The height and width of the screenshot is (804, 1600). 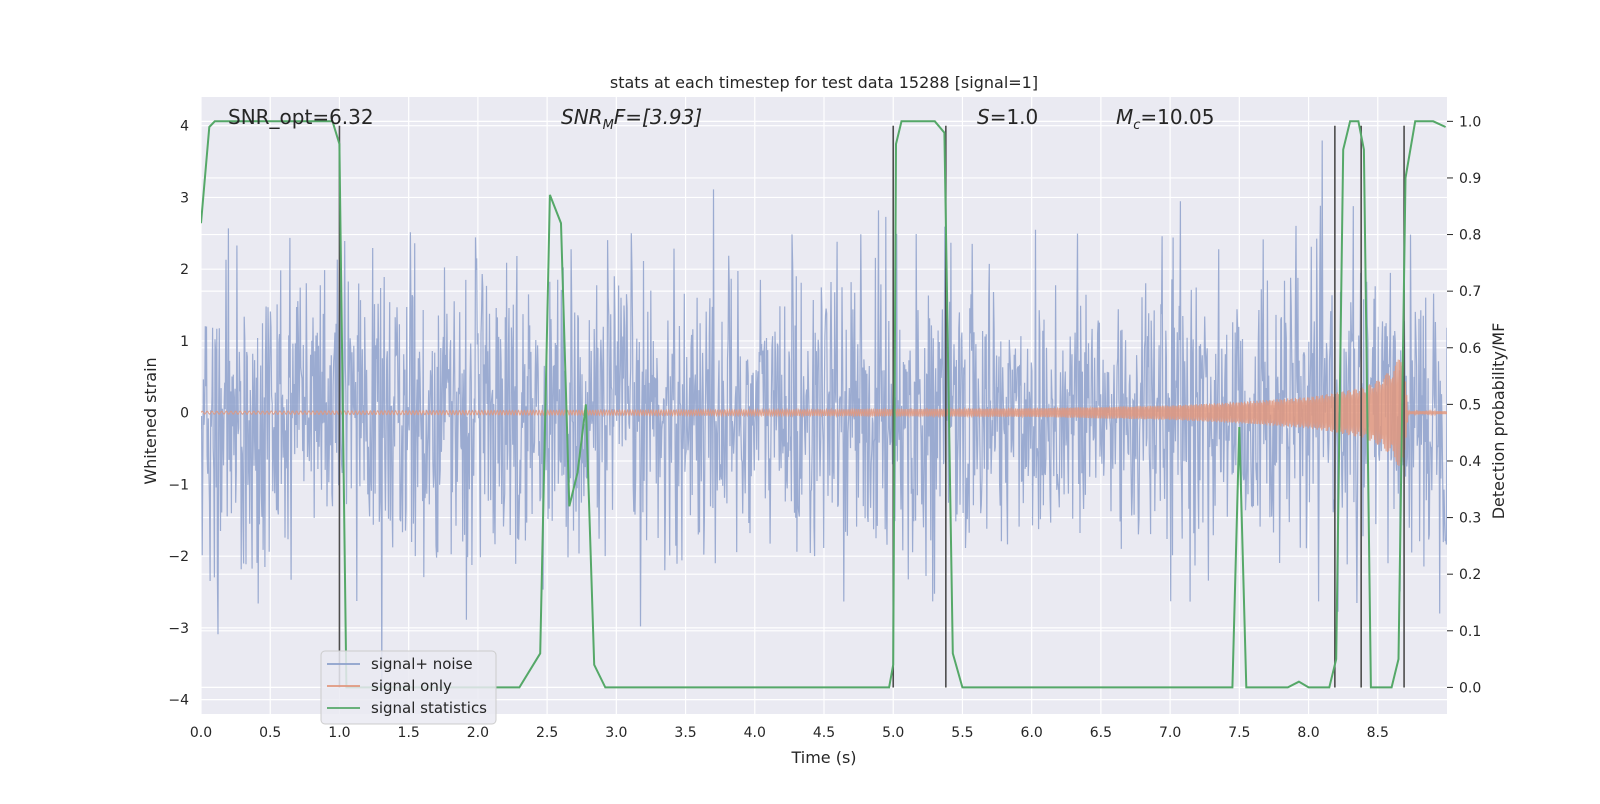 What do you see at coordinates (1177, 117) in the screenshot?
I see `annotation-mc-rest: =10.05` at bounding box center [1177, 117].